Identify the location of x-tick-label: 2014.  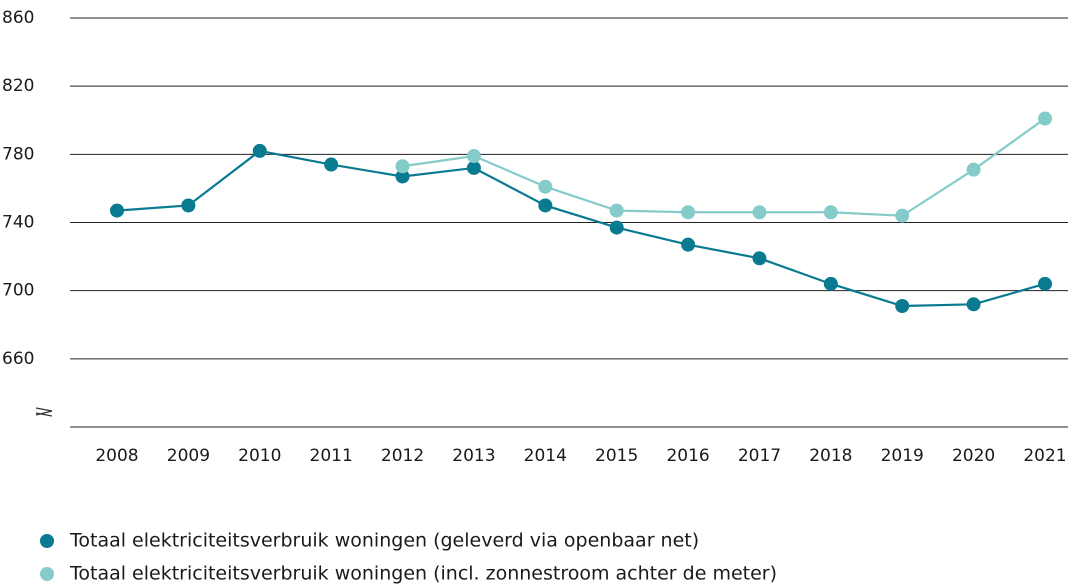
(545, 456).